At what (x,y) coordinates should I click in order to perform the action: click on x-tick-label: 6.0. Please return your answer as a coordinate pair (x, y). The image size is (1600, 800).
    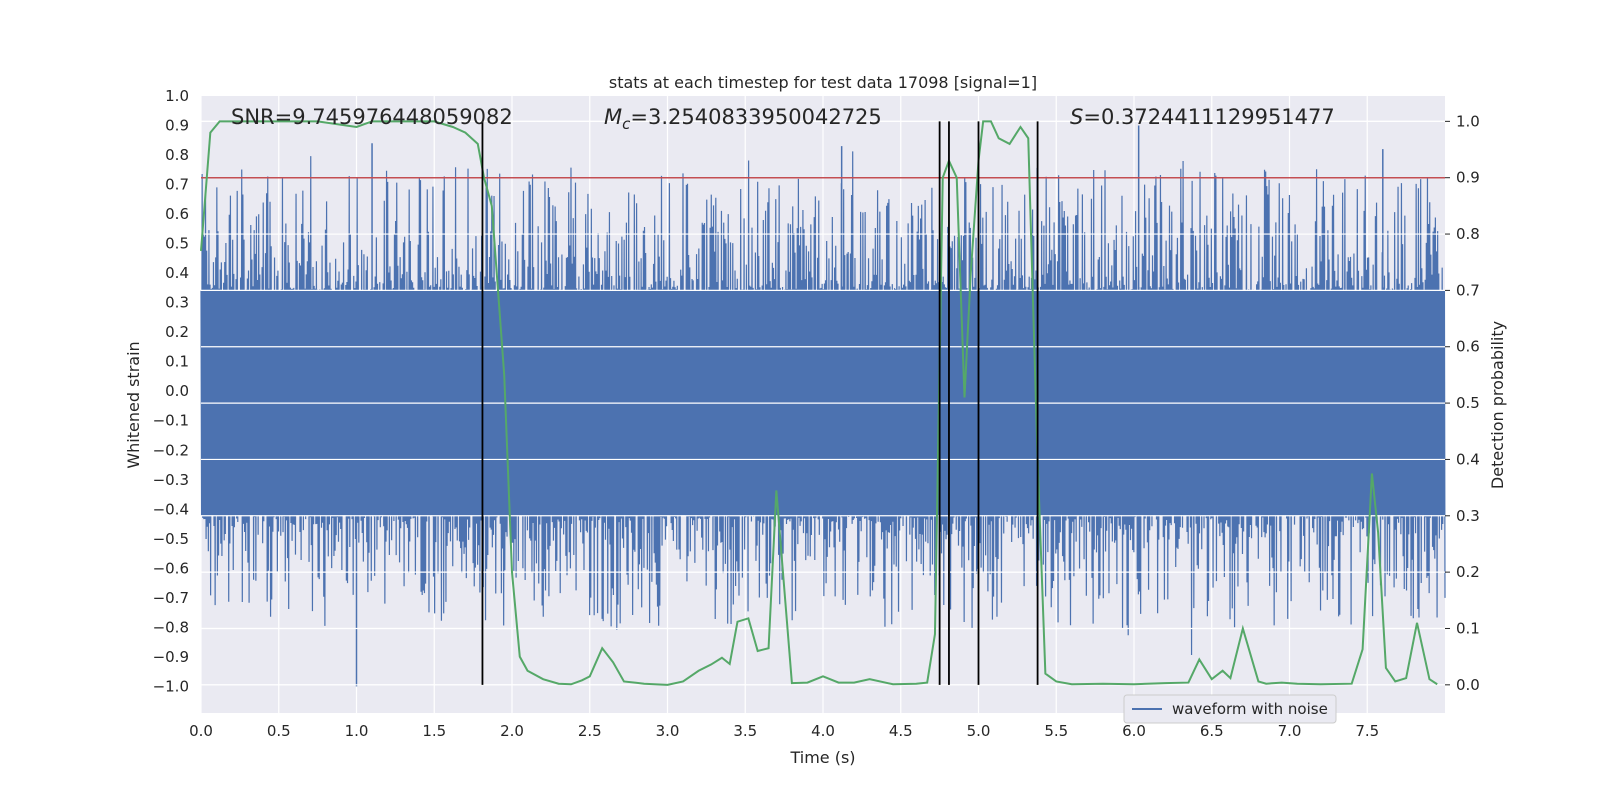
    Looking at the image, I should click on (1134, 731).